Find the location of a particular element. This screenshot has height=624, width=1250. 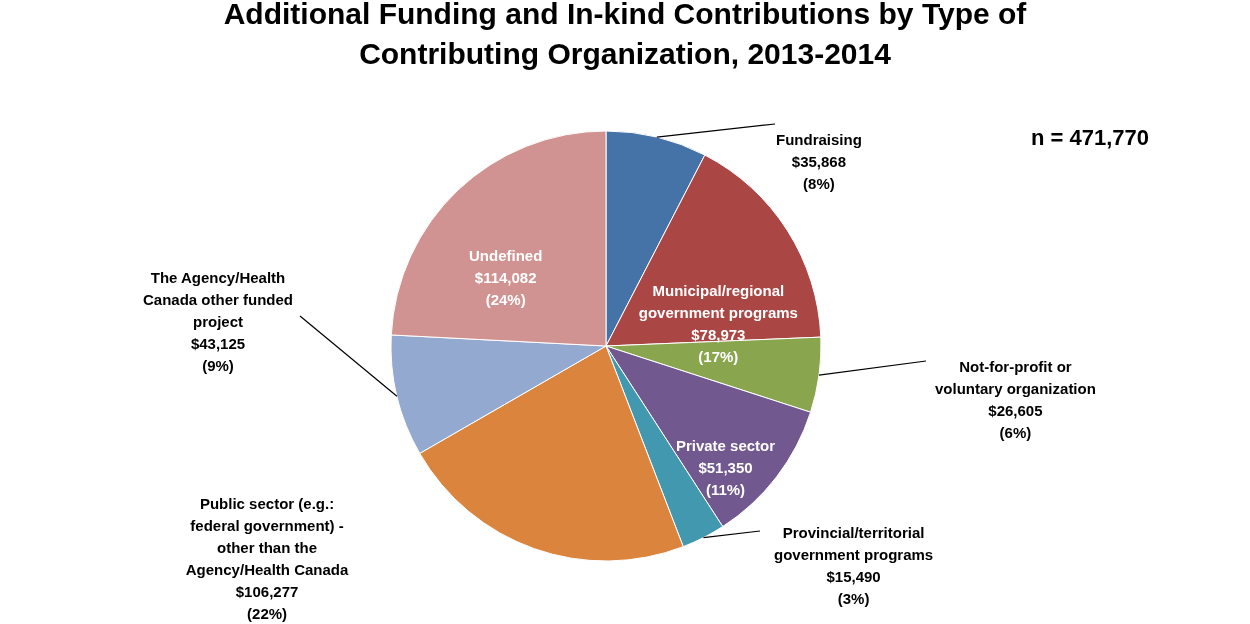

data-label: $51,350 (11%) is located at coordinates (725, 479).